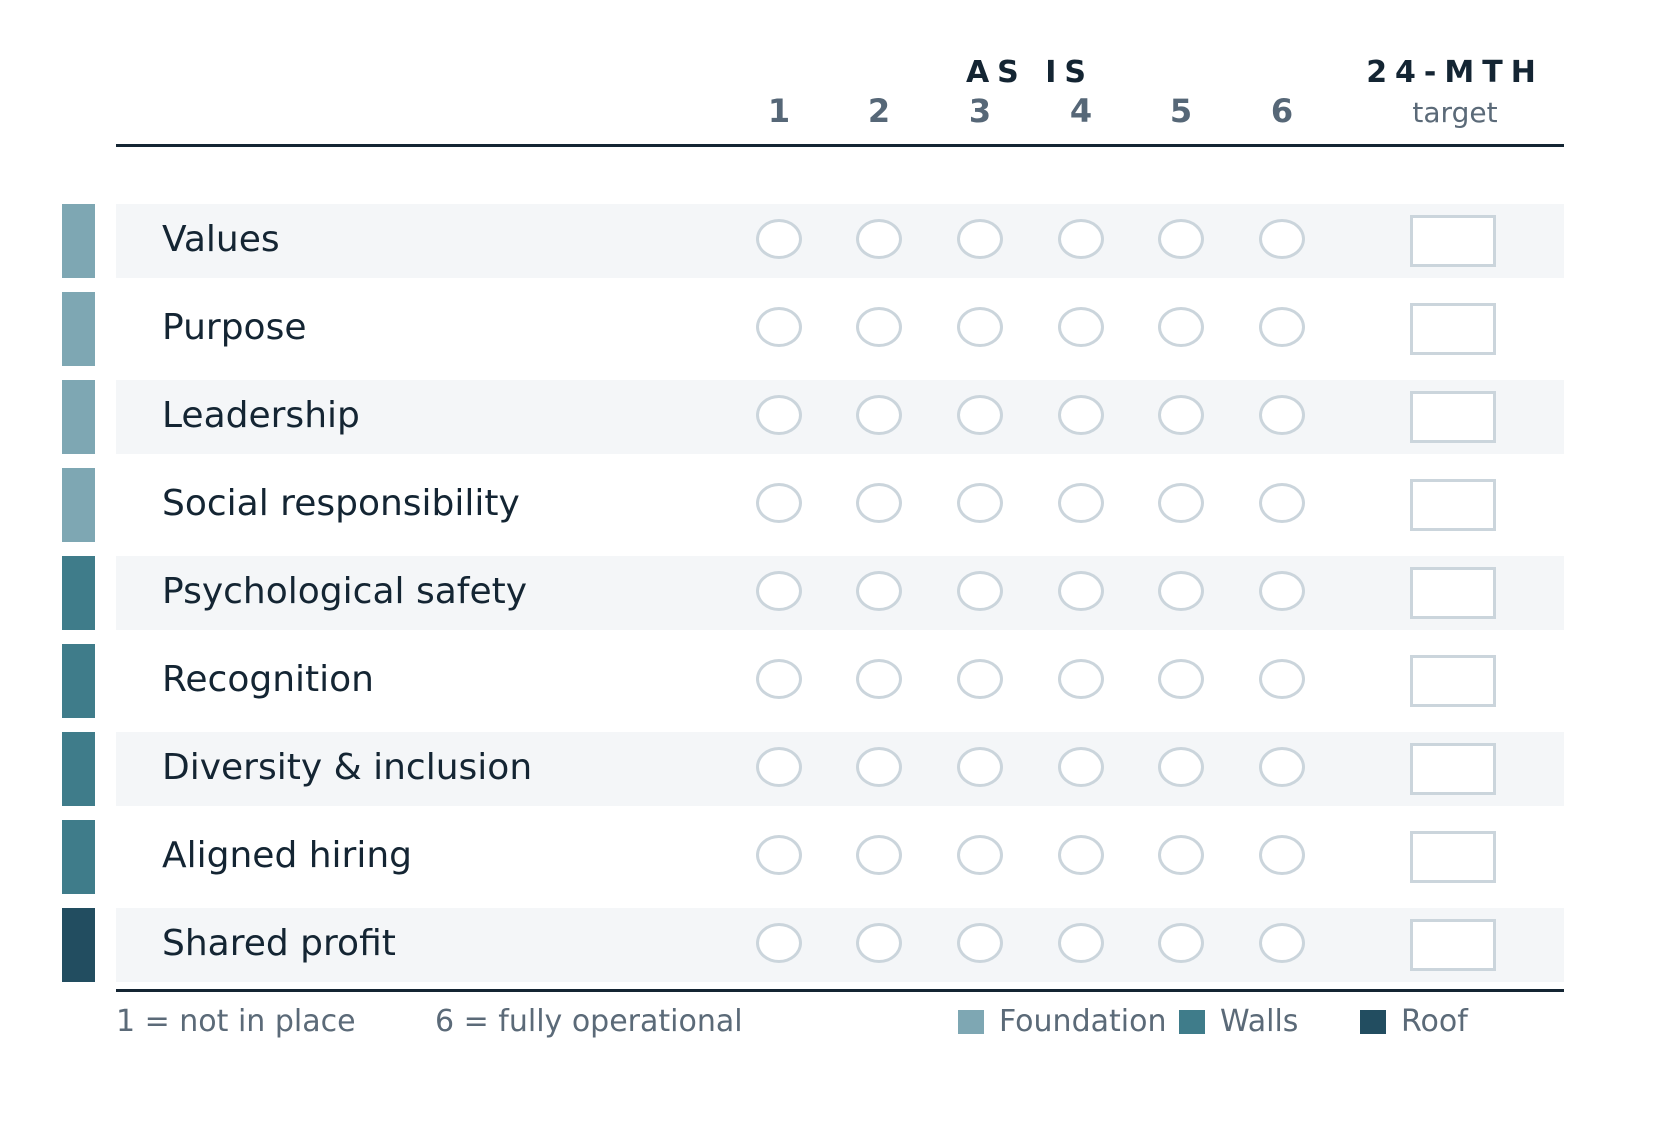 The image size is (1657, 1130). I want to click on row-label: Recognition, so click(268, 679).